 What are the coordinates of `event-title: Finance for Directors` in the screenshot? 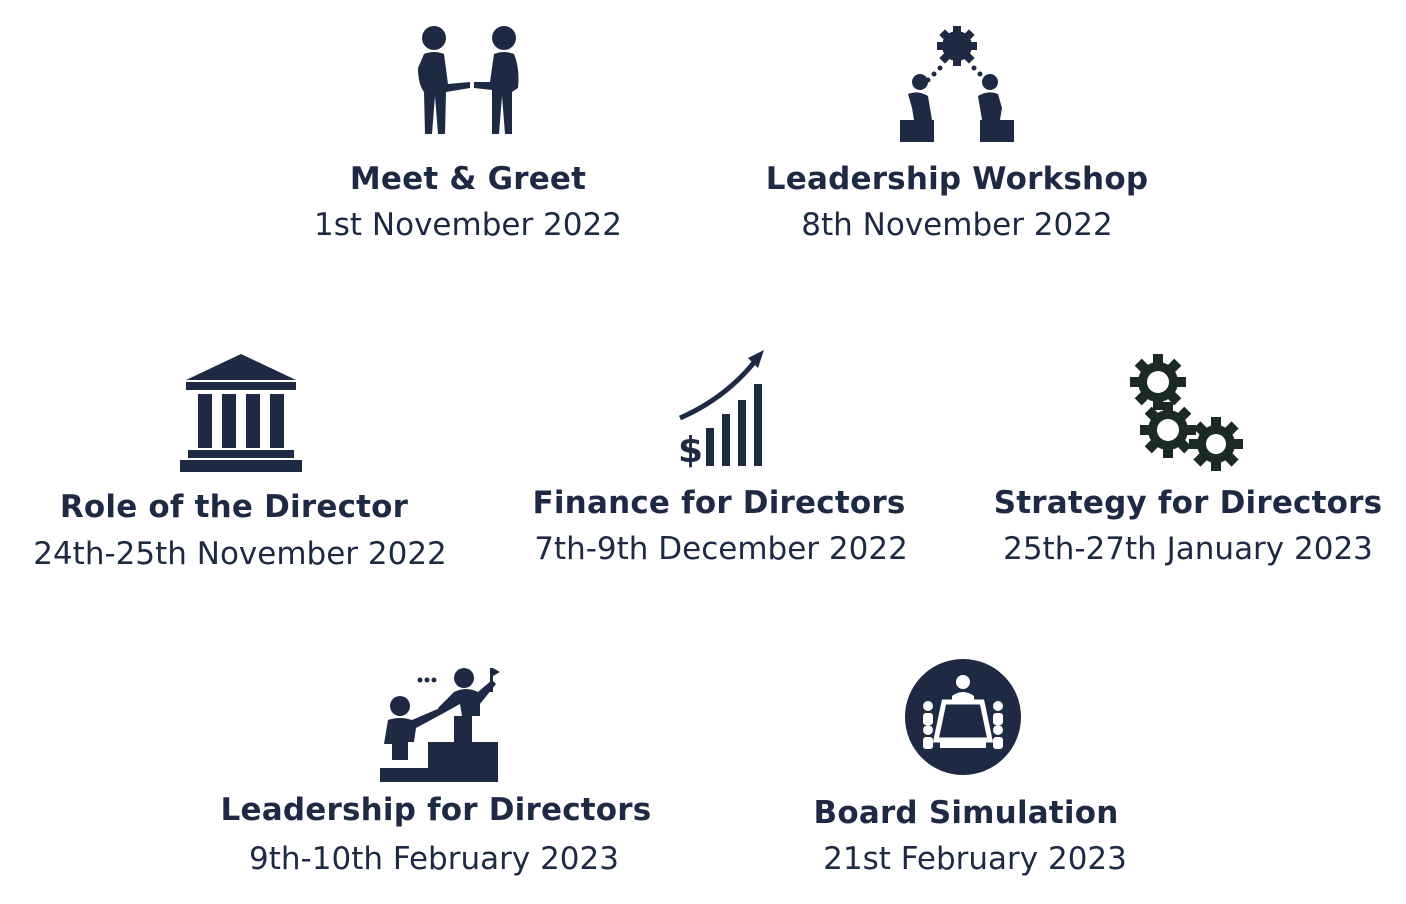 It's located at (719, 503).